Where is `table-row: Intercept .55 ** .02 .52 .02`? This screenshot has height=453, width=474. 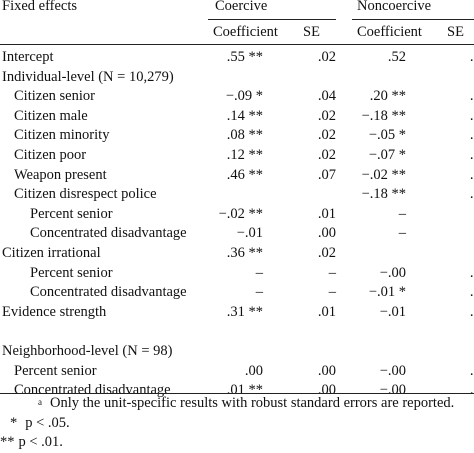
table-row: Intercept .55 ** .02 .52 .02 is located at coordinates (237, 58).